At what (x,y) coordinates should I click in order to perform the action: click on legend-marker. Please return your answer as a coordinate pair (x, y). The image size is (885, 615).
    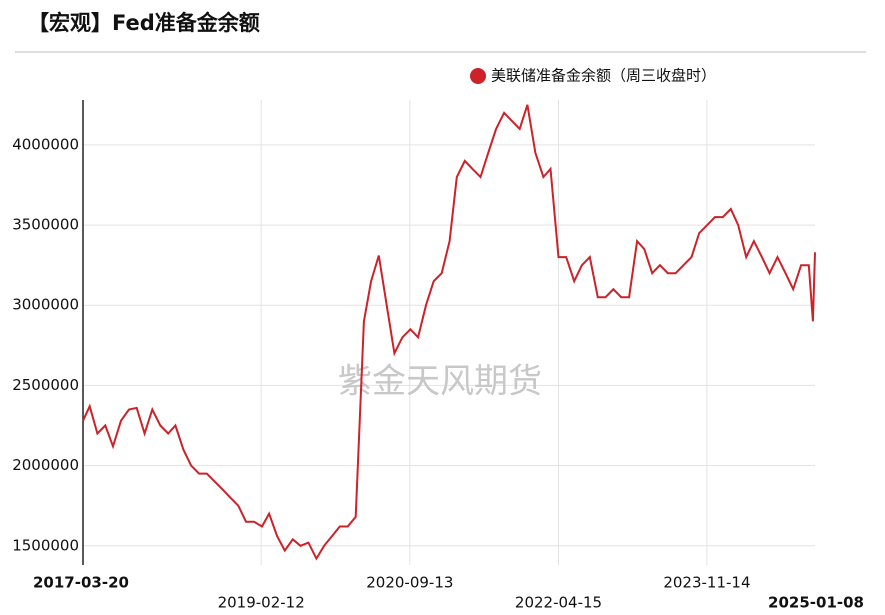
    Looking at the image, I should click on (478, 76).